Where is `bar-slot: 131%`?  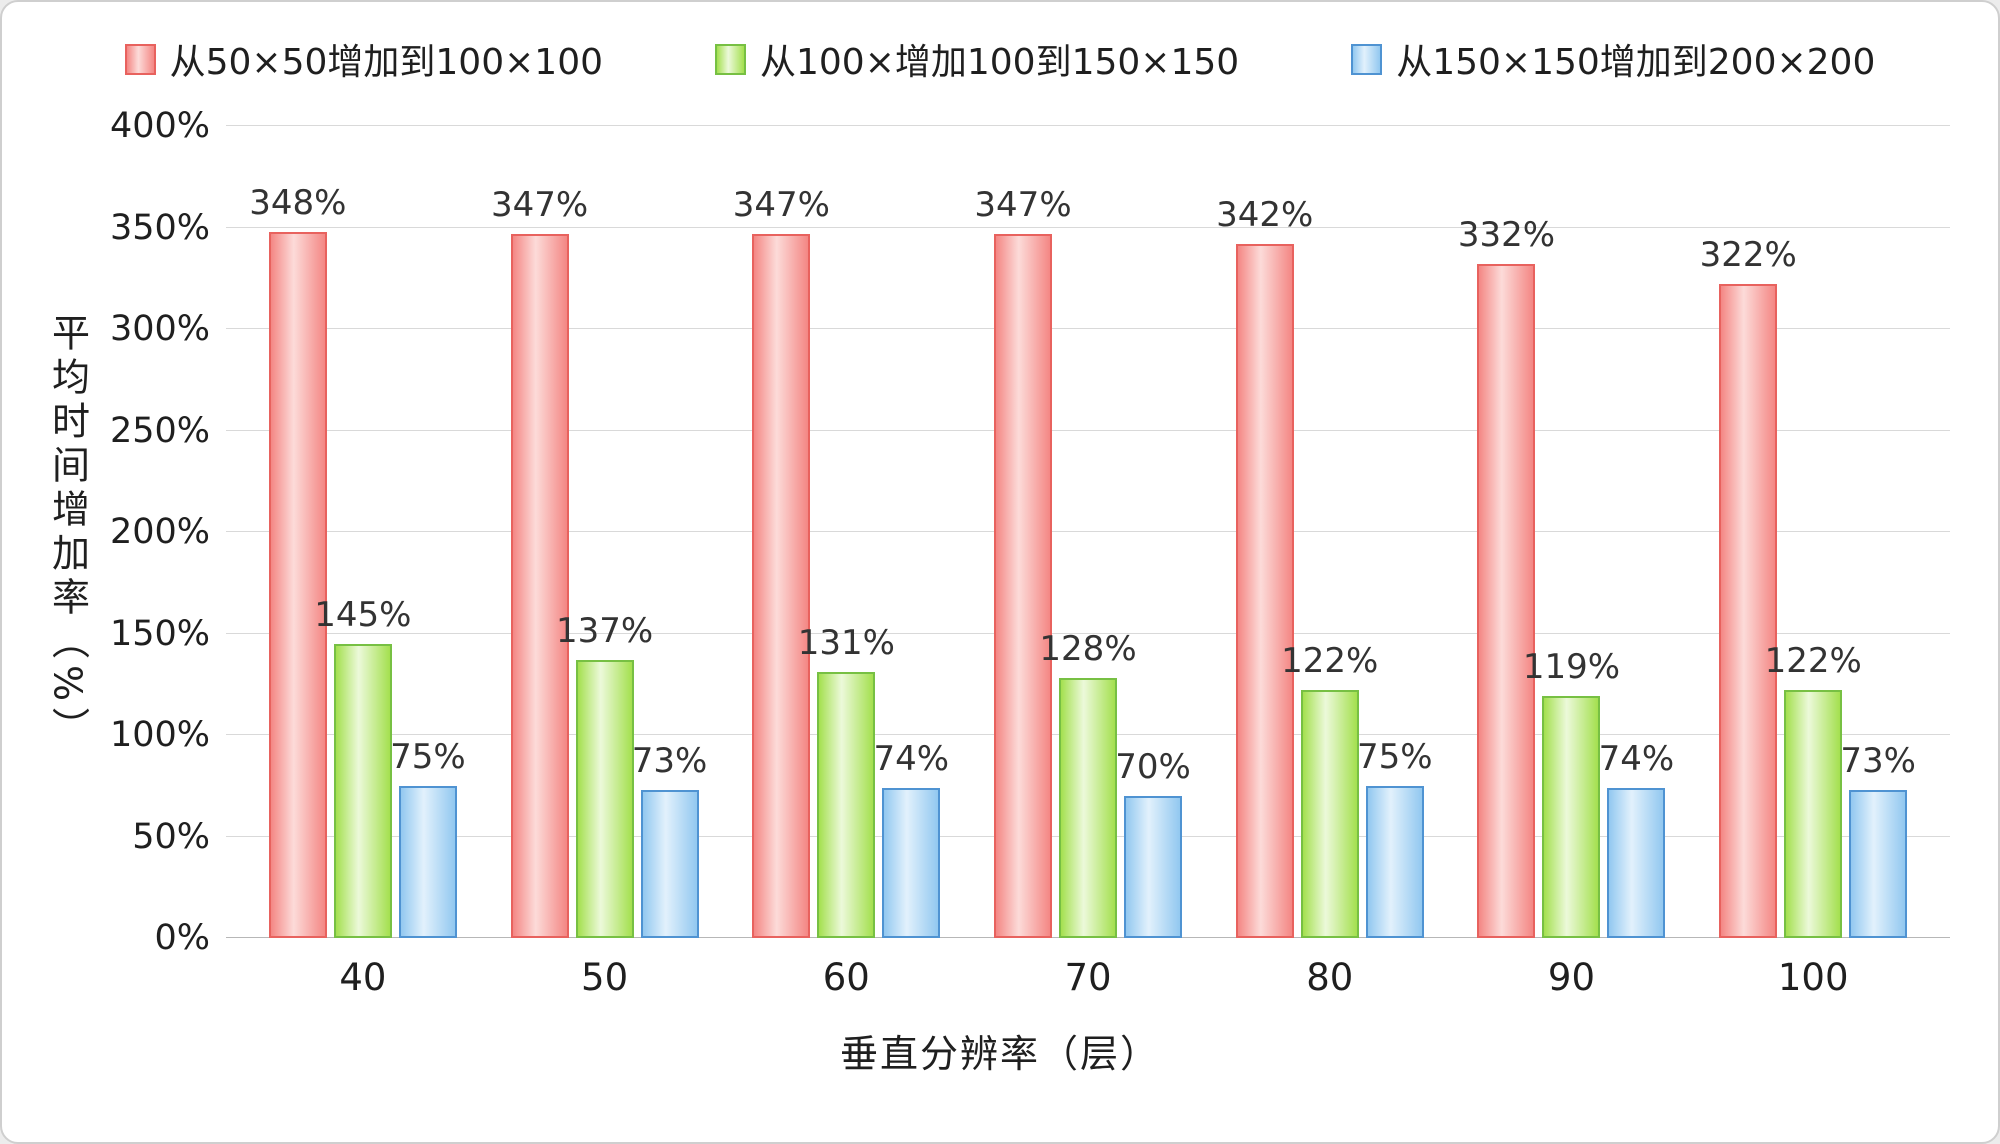
bar-slot: 131% is located at coordinates (846, 532).